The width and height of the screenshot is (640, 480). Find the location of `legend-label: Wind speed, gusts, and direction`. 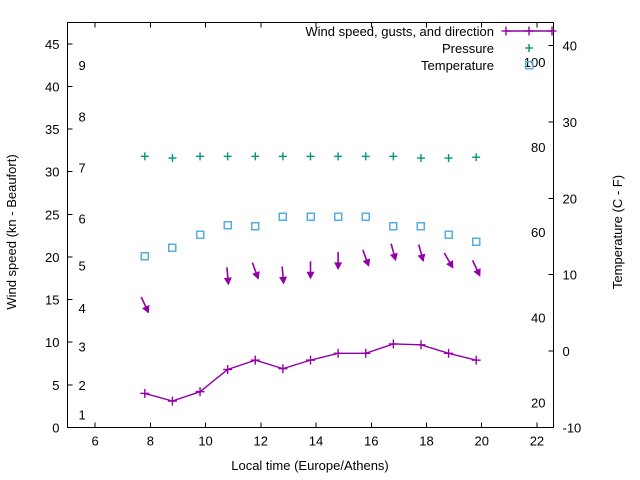

legend-label: Wind speed, gusts, and direction is located at coordinates (399, 31).